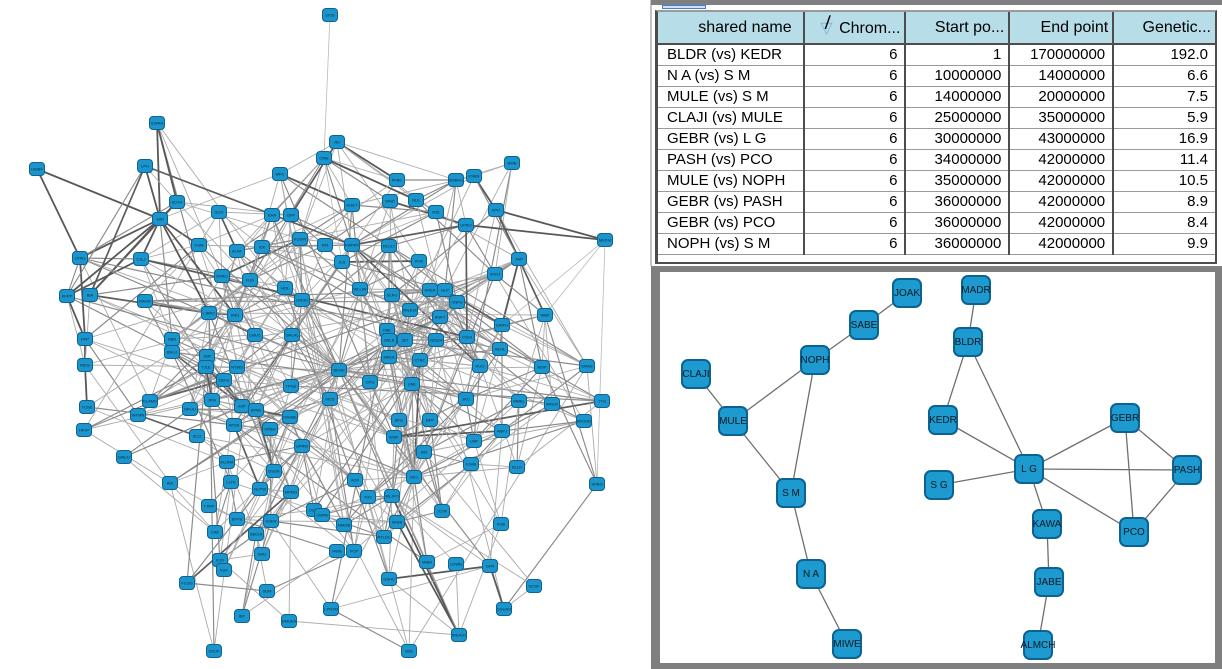 This screenshot has width=1222, height=669. I want to click on svg-text: WLLIW, so click(359, 289).